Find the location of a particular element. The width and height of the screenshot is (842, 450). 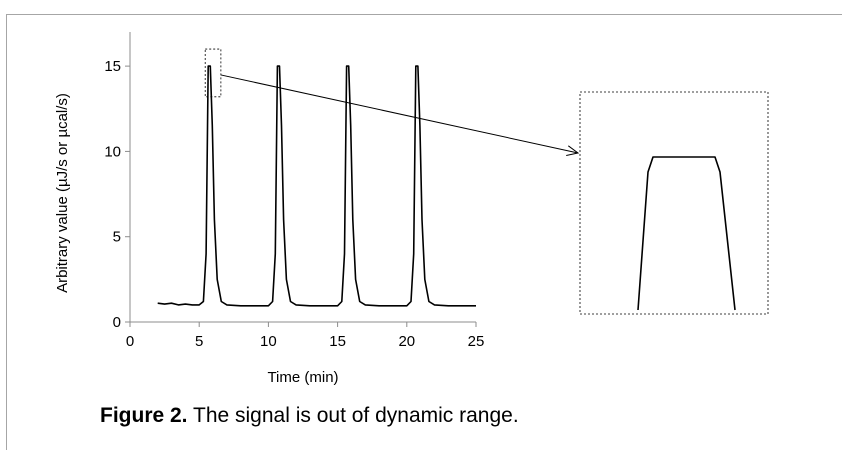

y-axis-title: Arbitrary value (µJ/s or µcal/s) is located at coordinates (62, 193).